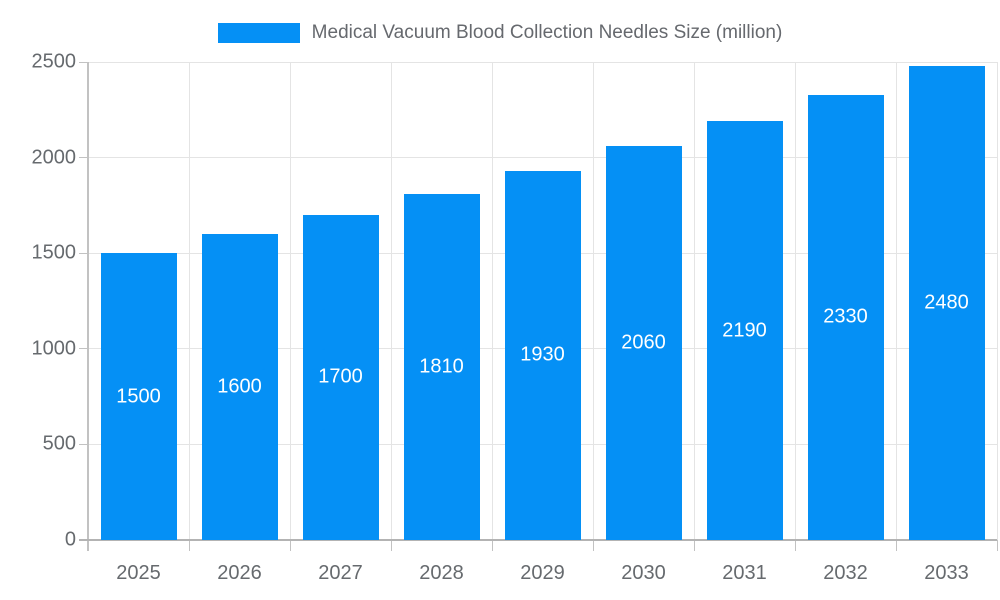  I want to click on bar-value-label: 2480, so click(946, 302).